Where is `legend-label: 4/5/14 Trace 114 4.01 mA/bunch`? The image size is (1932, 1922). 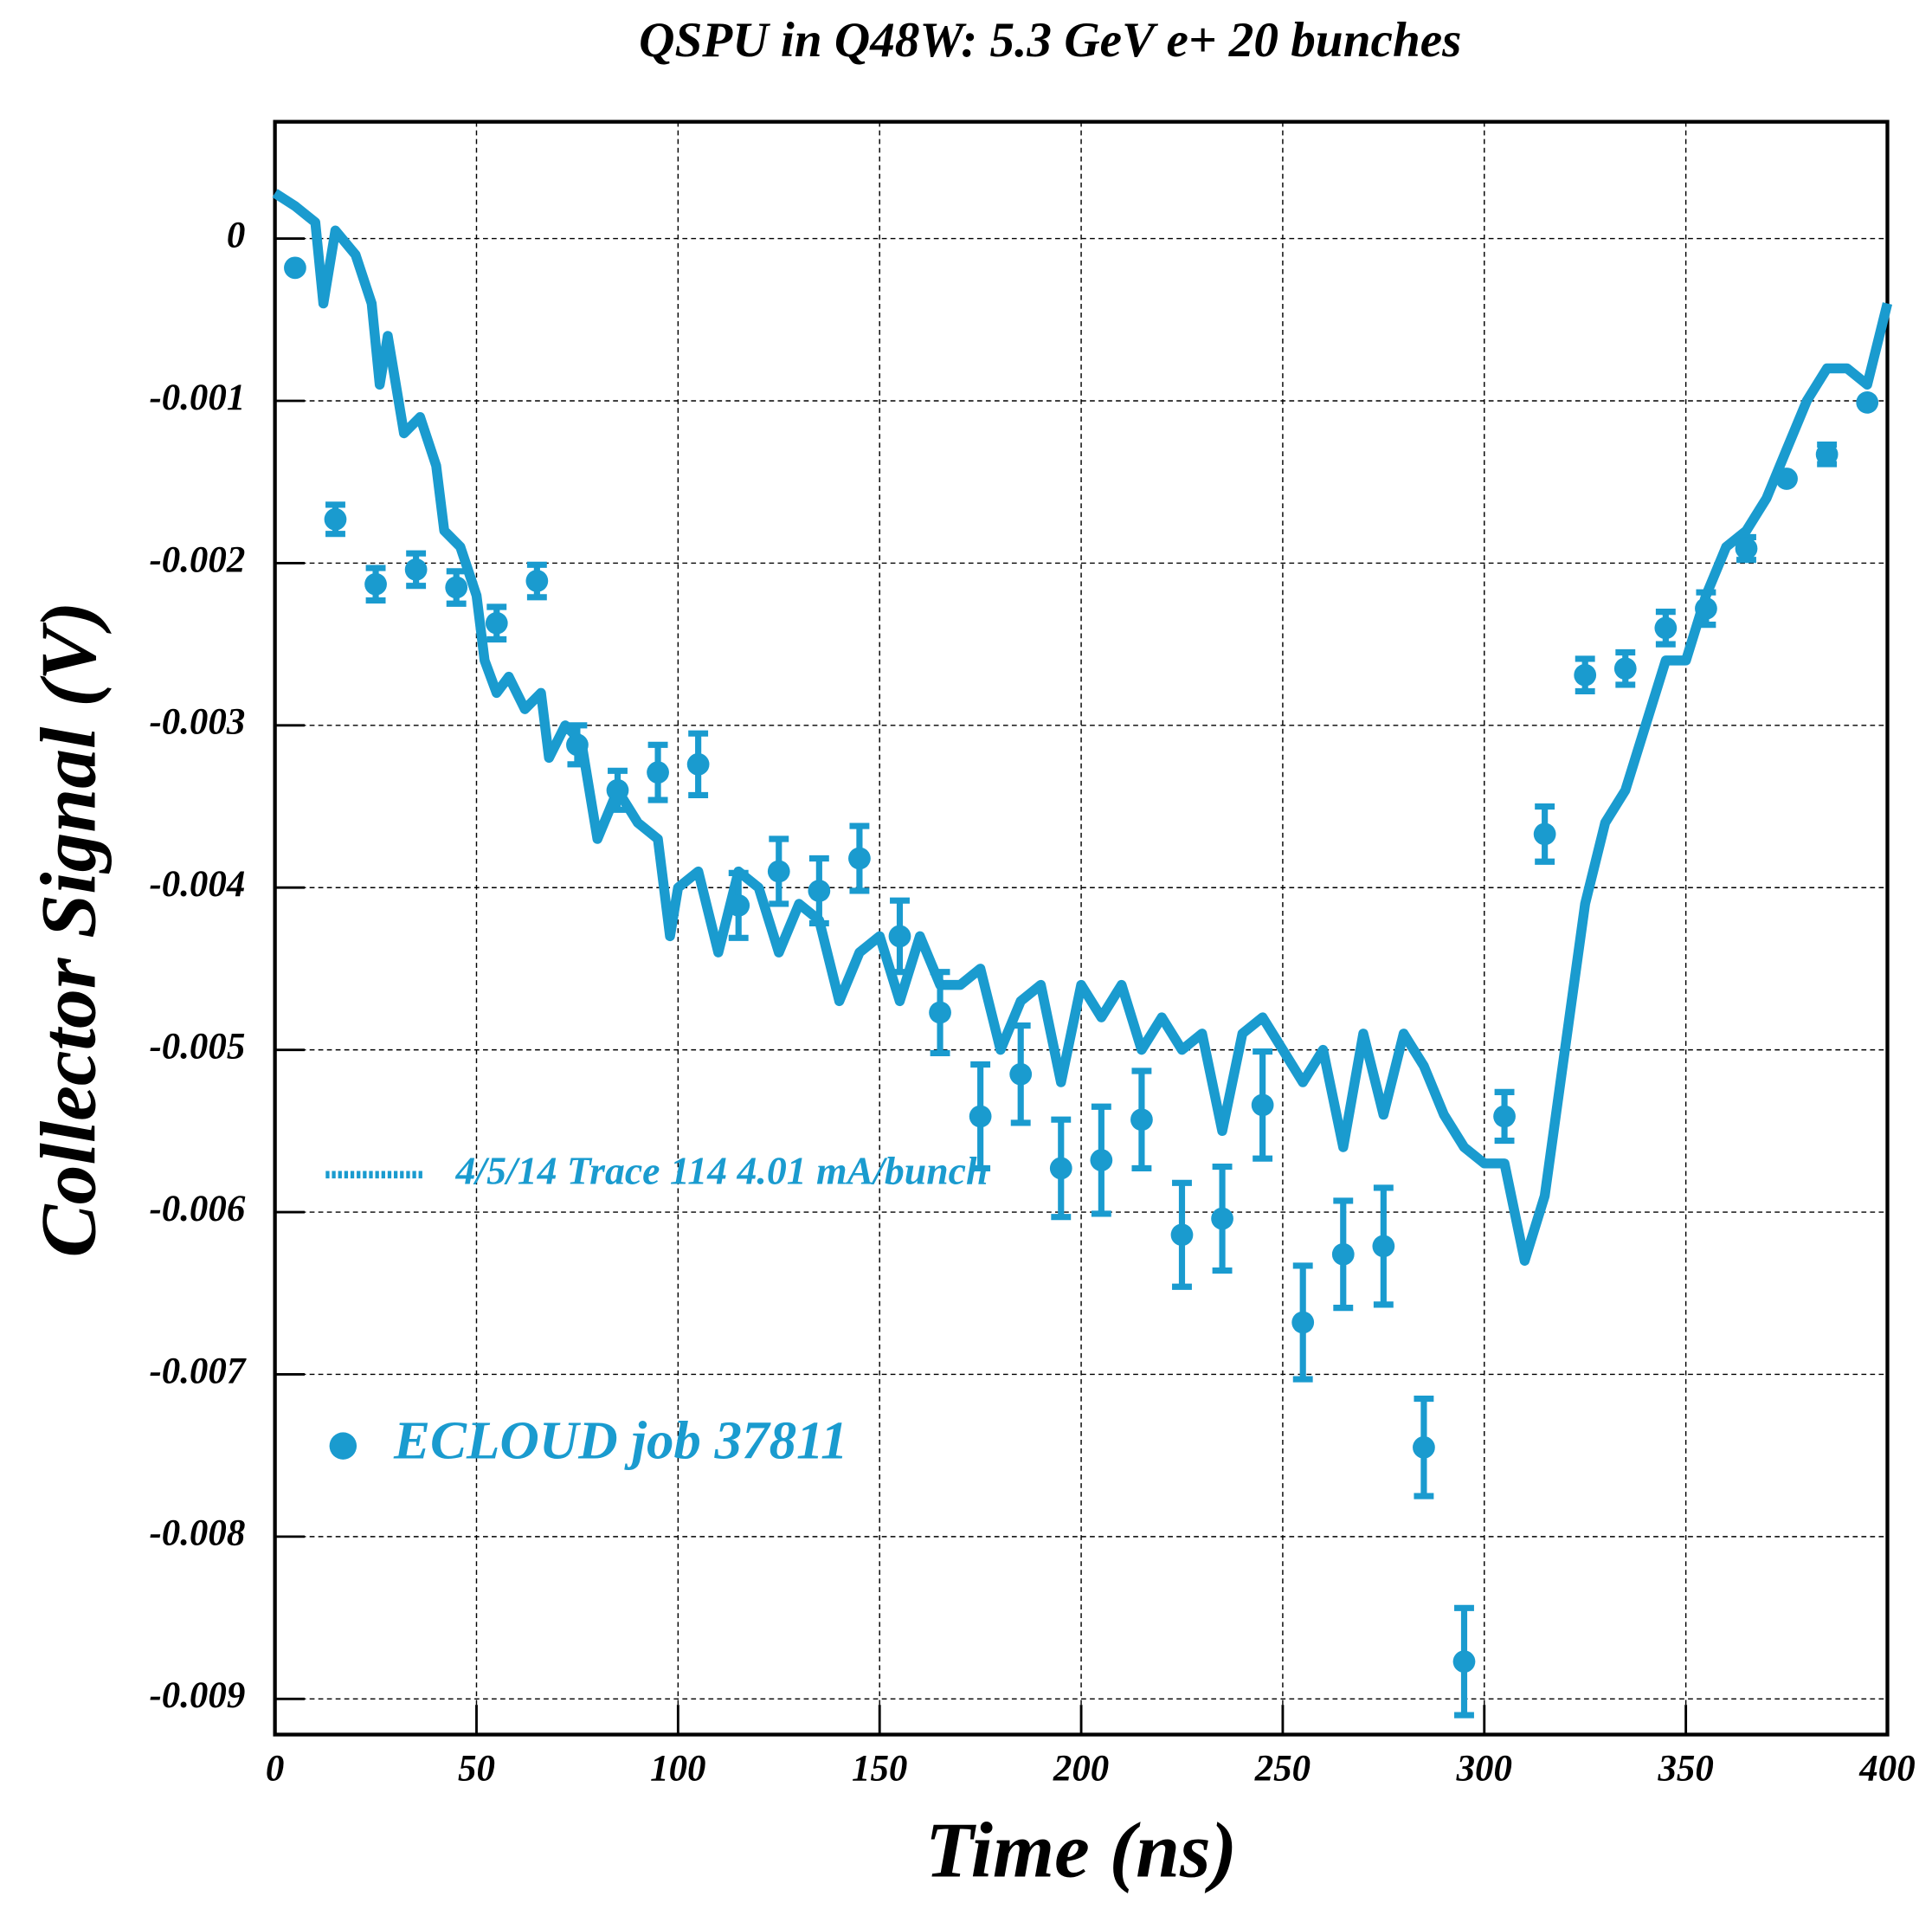 legend-label: 4/5/14 Trace 114 4.01 mA/bunch is located at coordinates (722, 1170).